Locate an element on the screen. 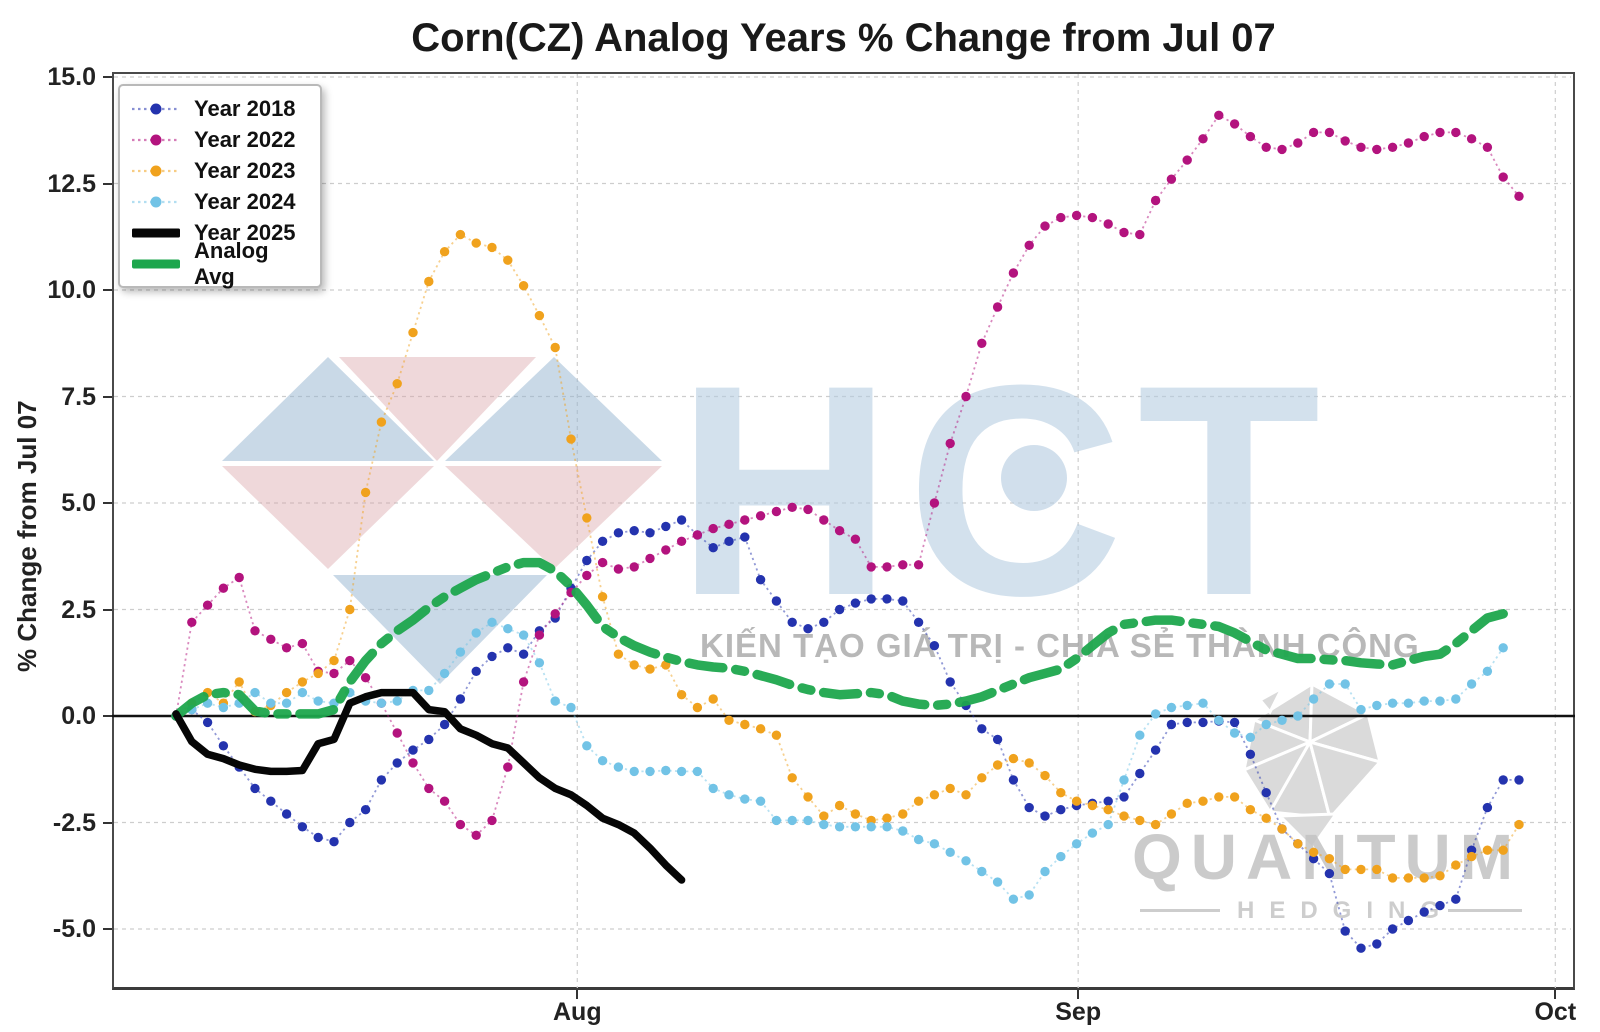 This screenshot has height=1032, width=1600. y-tick-label-10.0: 10.0 is located at coordinates (71, 290).